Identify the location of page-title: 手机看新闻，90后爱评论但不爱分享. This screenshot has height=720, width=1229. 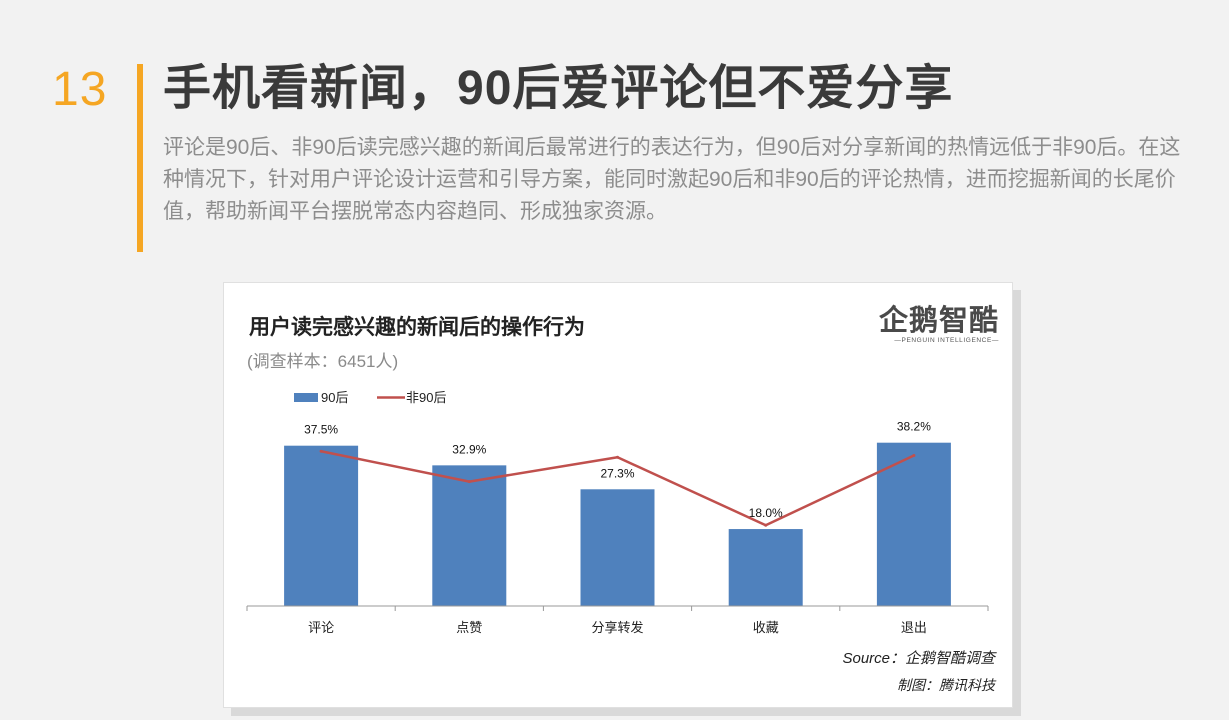
(558, 88).